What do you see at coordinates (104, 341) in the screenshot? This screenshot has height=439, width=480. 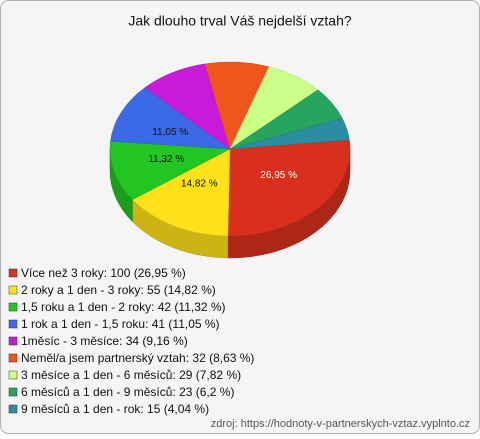 I see `legend-label: 1měsíc - 3 měsíce: 34 (9,16 %)` at bounding box center [104, 341].